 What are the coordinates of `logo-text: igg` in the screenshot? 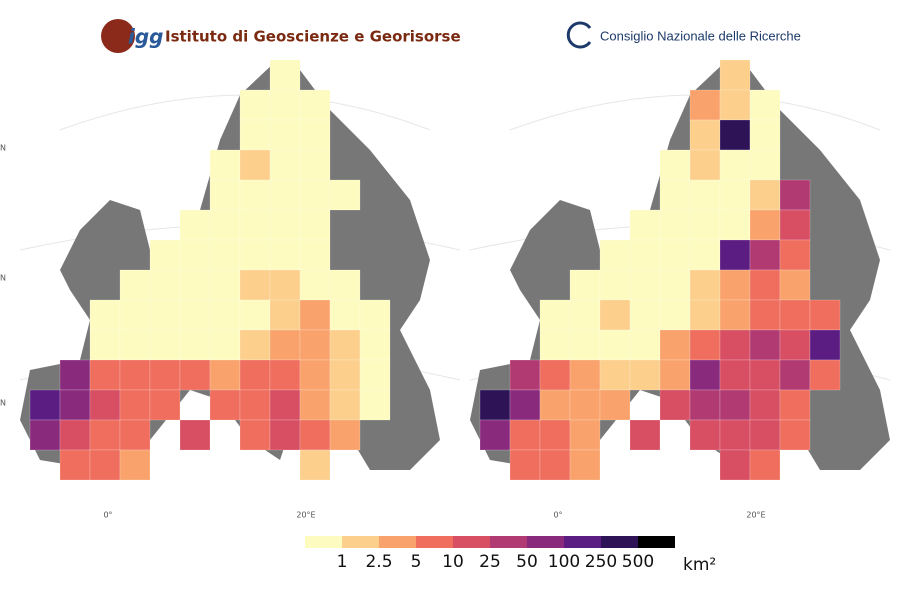 It's located at (146, 37).